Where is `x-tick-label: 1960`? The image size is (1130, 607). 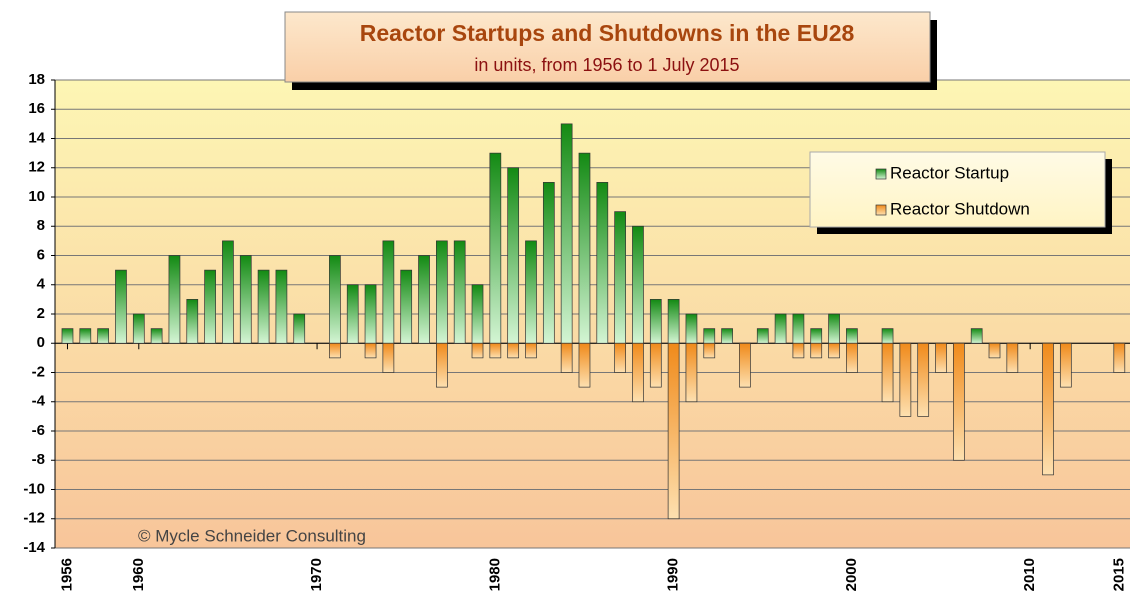 x-tick-label: 1960 is located at coordinates (138, 574).